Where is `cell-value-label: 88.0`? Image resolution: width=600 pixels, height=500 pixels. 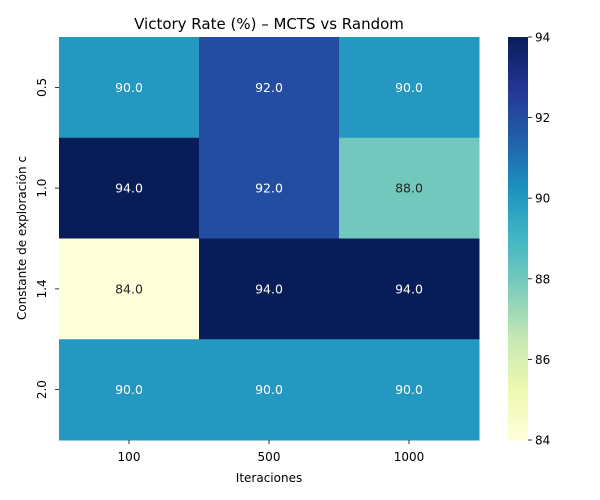 cell-value-label: 88.0 is located at coordinates (409, 188).